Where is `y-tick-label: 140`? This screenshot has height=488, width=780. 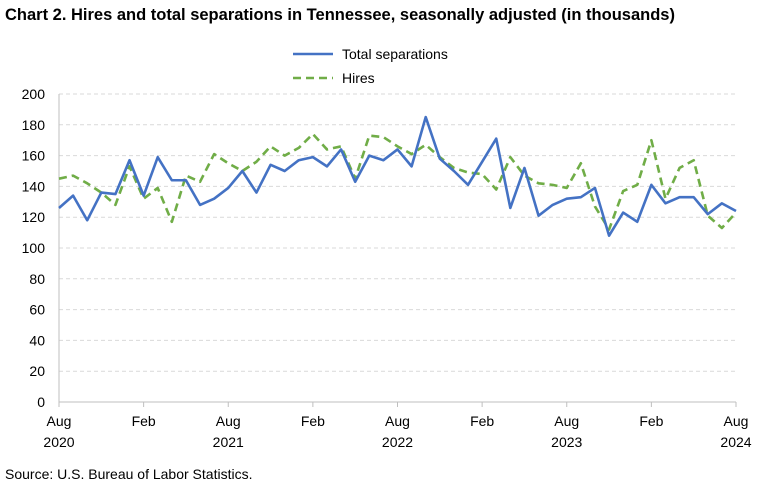
y-tick-label: 140 is located at coordinates (34, 186).